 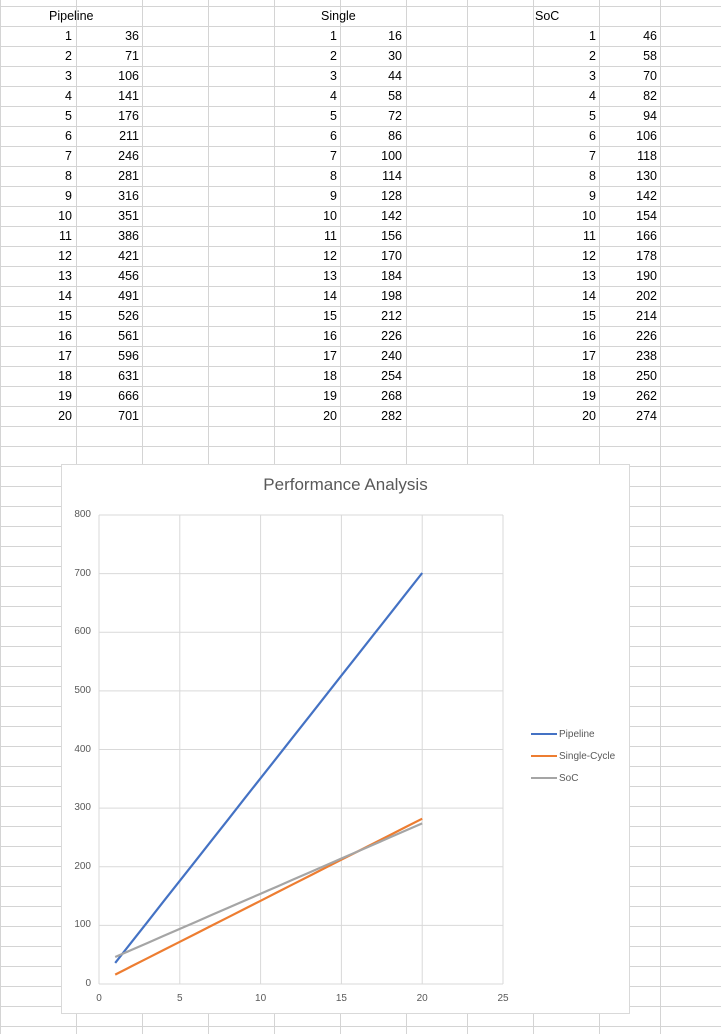 What do you see at coordinates (71, 16) in the screenshot?
I see `pipeline-header: Pipeline` at bounding box center [71, 16].